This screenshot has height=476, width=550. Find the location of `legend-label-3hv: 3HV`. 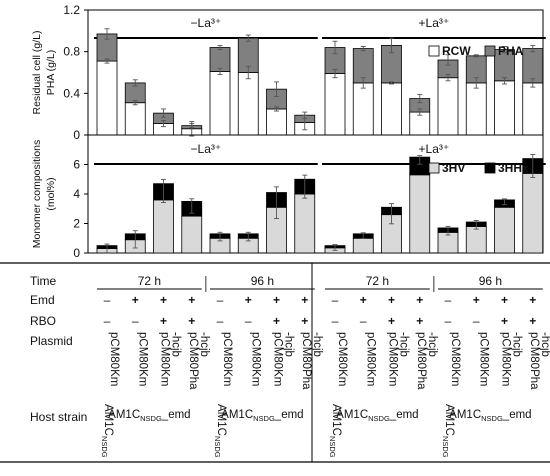

legend-label-3hv: 3HV is located at coordinates (453, 168).